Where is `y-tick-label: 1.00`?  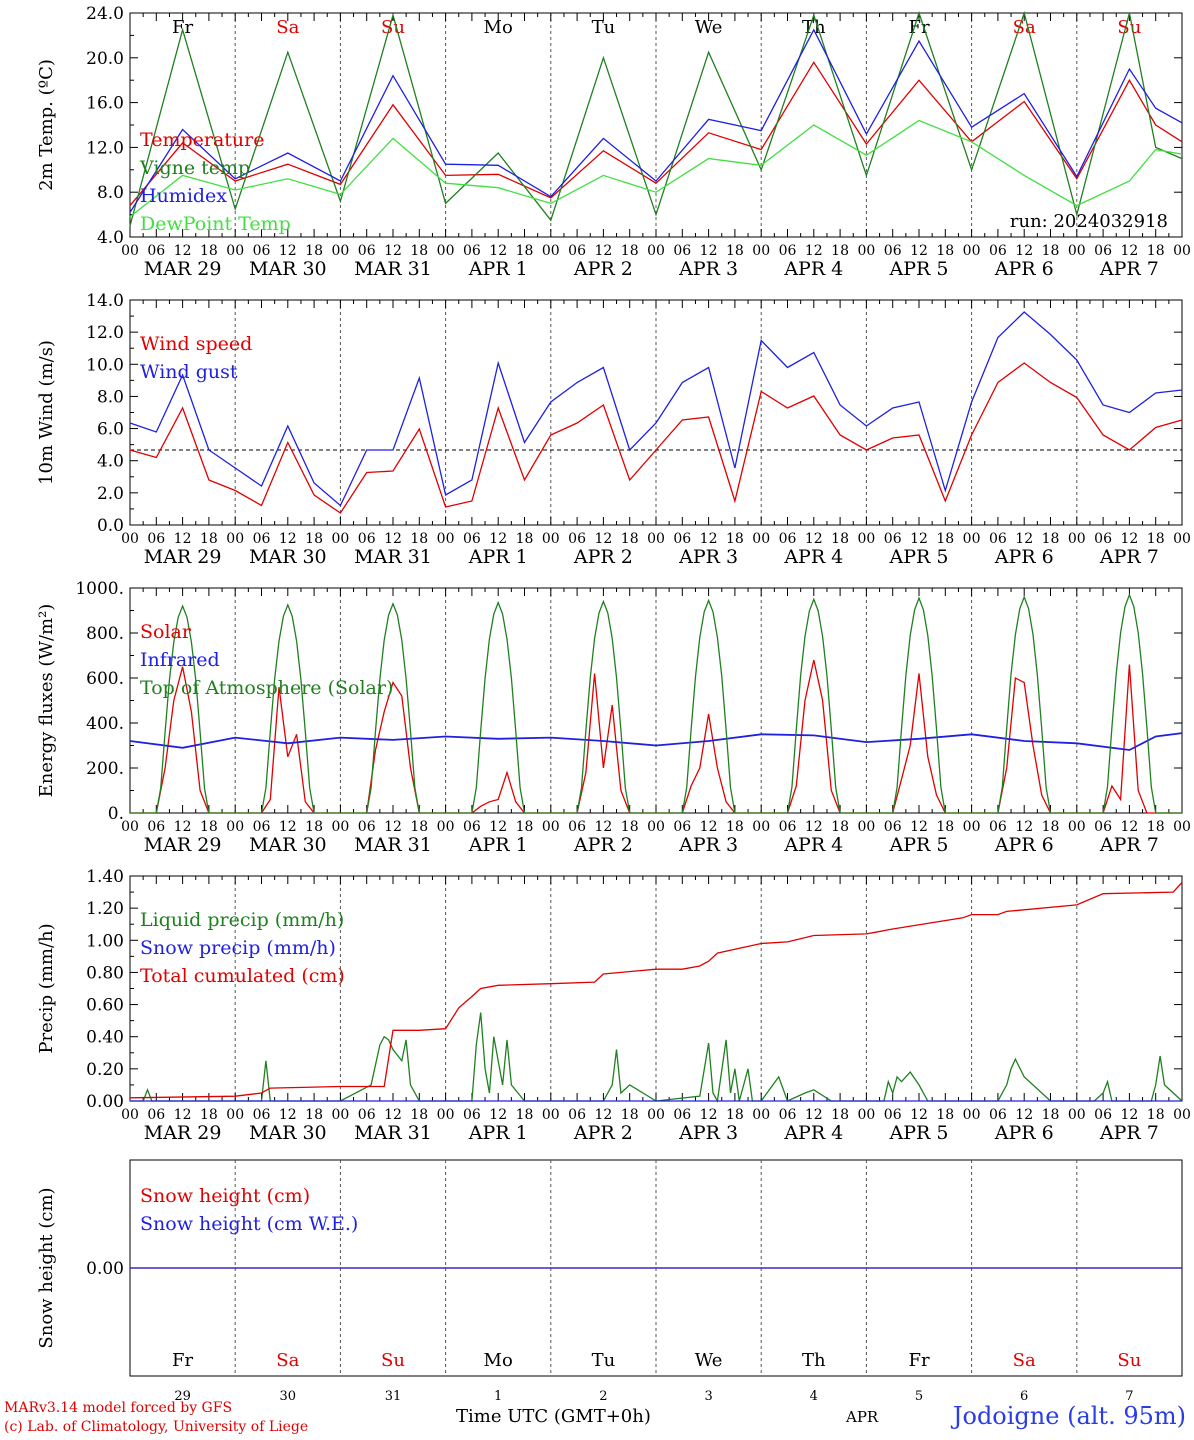 y-tick-label: 1.00 is located at coordinates (105, 941).